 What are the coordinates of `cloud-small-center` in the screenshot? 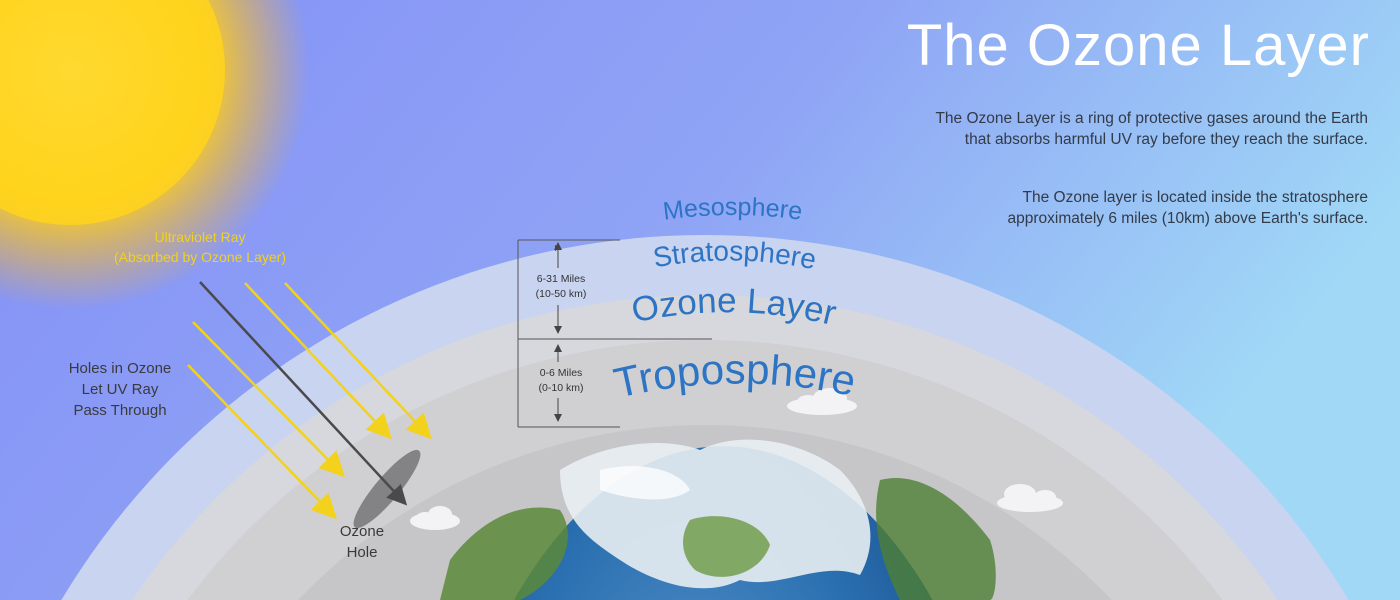 It's located at (822, 401).